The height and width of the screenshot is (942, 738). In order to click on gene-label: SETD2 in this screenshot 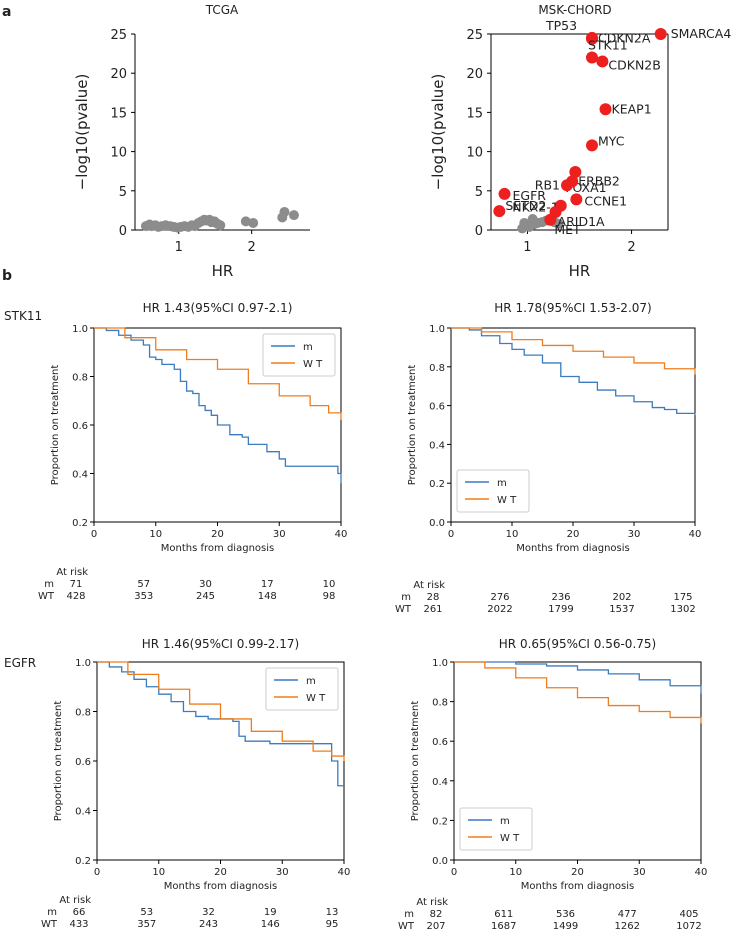, I will do `click(525, 205)`.